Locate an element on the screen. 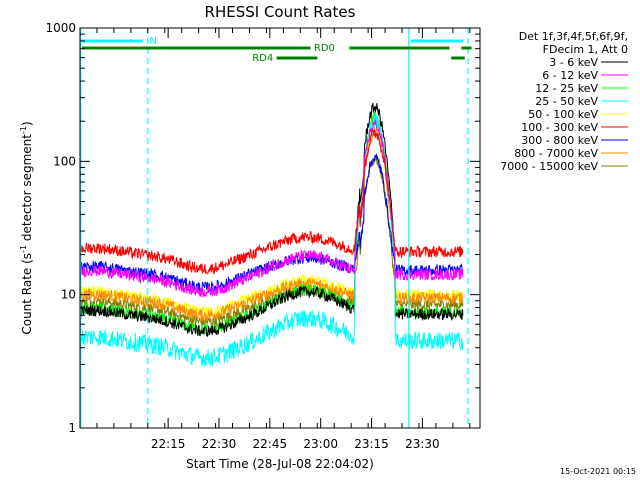  y-axis-label-part-2: detector segment is located at coordinates (27, 189).